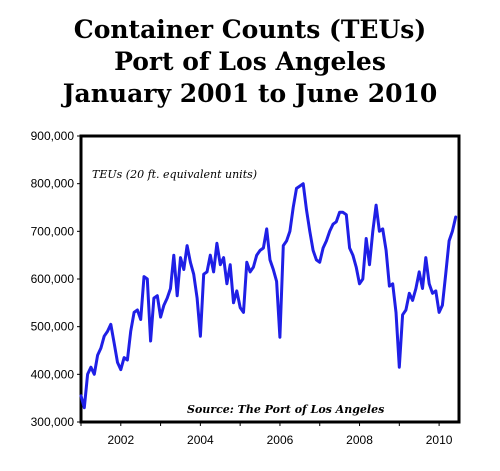  I want to click on x-tick-label: 2008, so click(359, 440).